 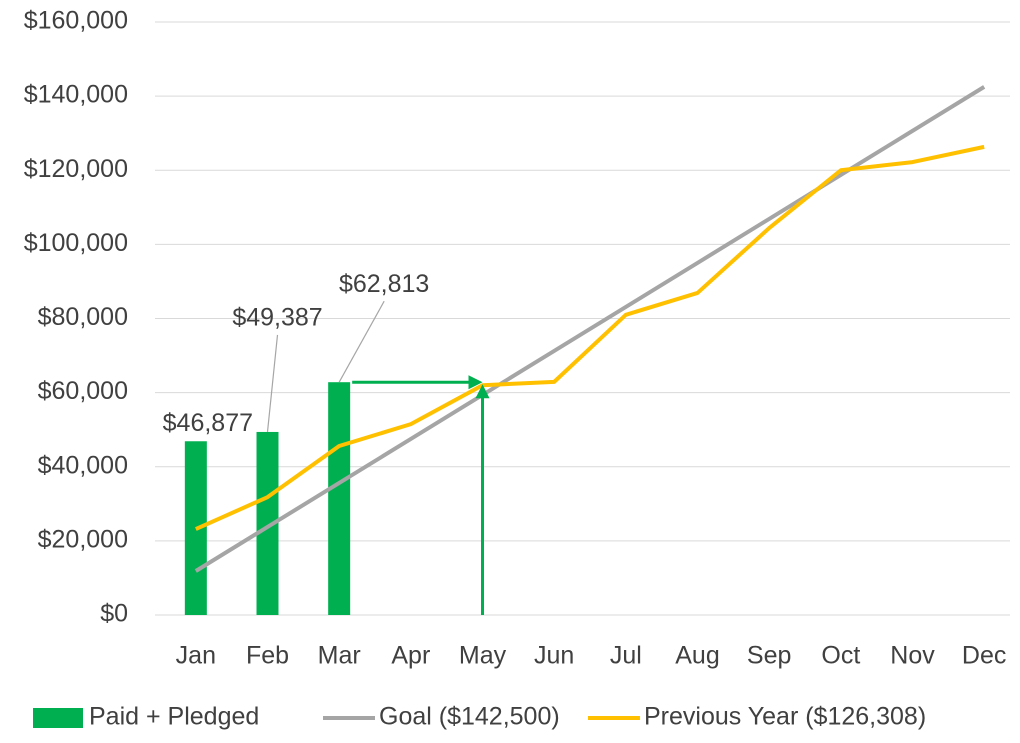 What do you see at coordinates (912, 656) in the screenshot?
I see `x-tick-label: Nov` at bounding box center [912, 656].